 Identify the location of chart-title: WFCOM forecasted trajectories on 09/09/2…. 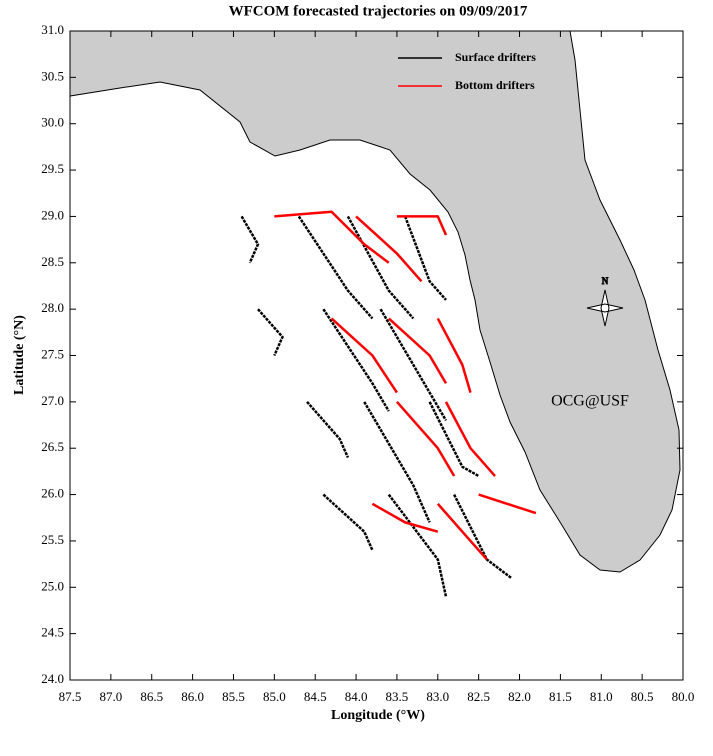
(378, 11).